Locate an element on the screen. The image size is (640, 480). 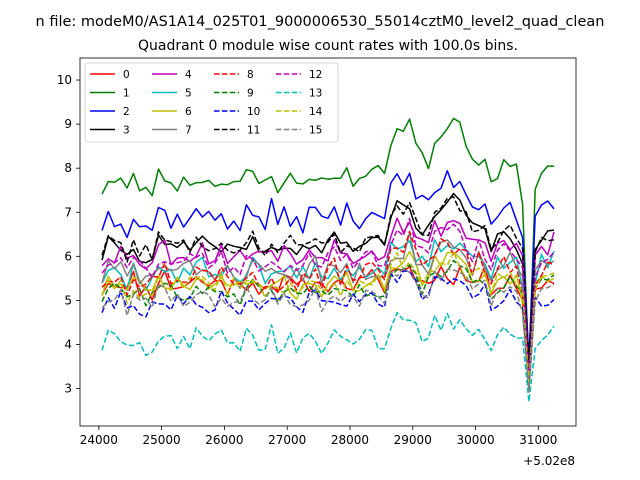
x-tick-label: 26000 is located at coordinates (224, 440).